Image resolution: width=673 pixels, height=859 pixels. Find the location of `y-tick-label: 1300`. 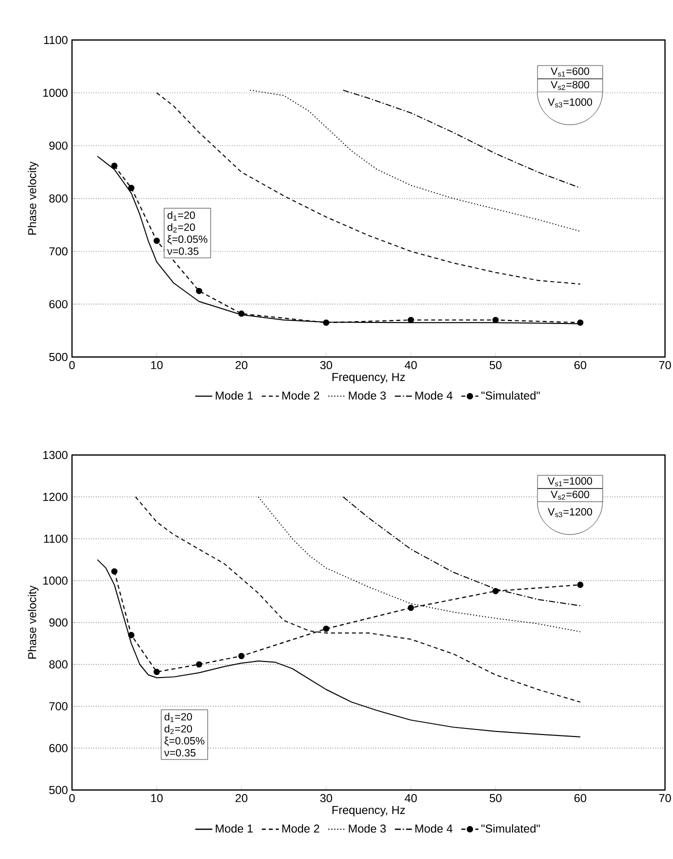

y-tick-label: 1300 is located at coordinates (55, 455).